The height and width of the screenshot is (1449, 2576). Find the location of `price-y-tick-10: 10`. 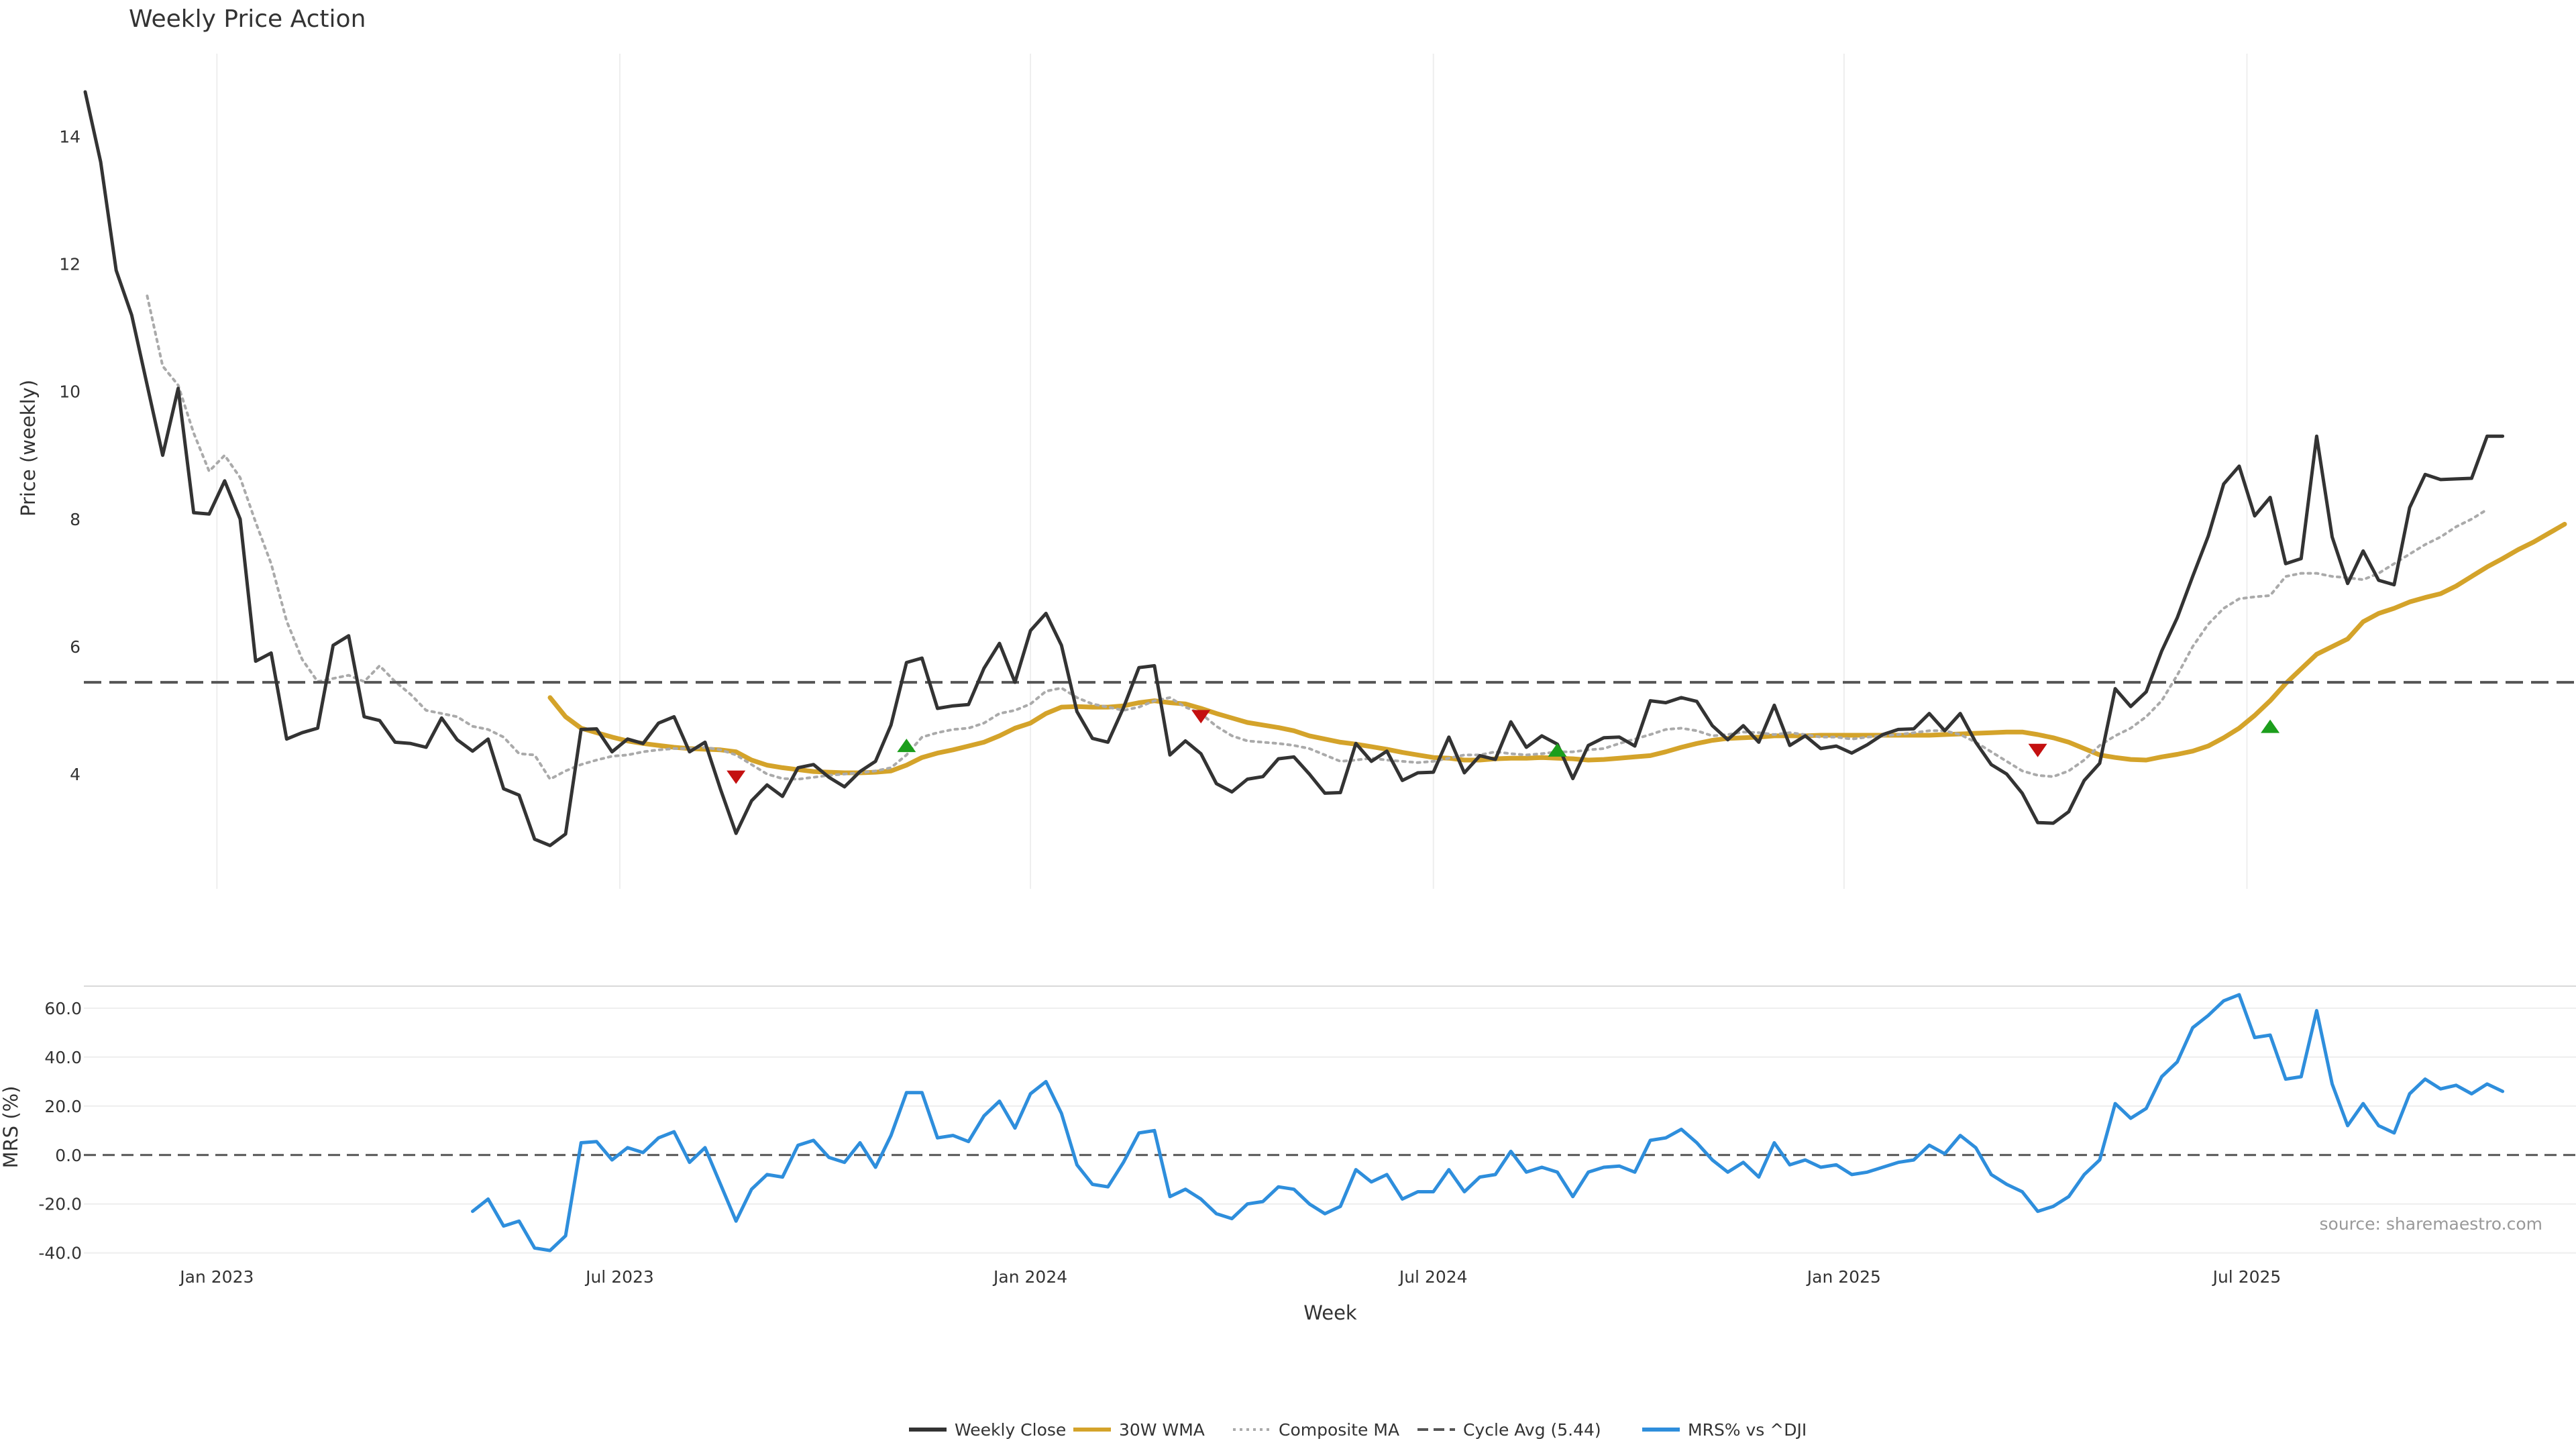

price-y-tick-10: 10 is located at coordinates (69, 392).